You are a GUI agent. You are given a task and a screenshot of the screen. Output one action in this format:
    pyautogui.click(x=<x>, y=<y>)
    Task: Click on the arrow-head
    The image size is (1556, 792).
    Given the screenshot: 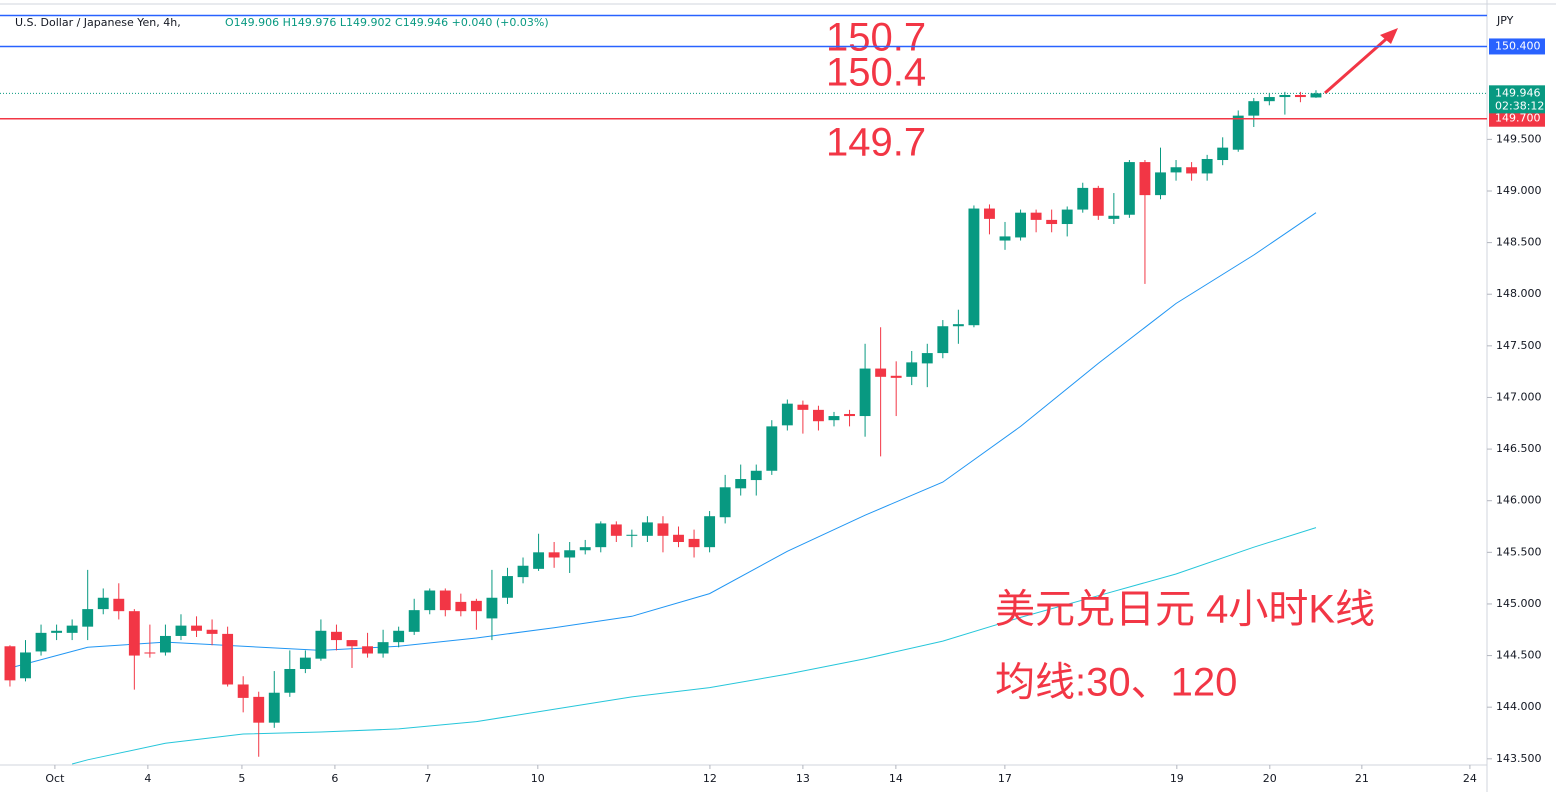 What is the action you would take?
    pyautogui.click(x=1389, y=36)
    